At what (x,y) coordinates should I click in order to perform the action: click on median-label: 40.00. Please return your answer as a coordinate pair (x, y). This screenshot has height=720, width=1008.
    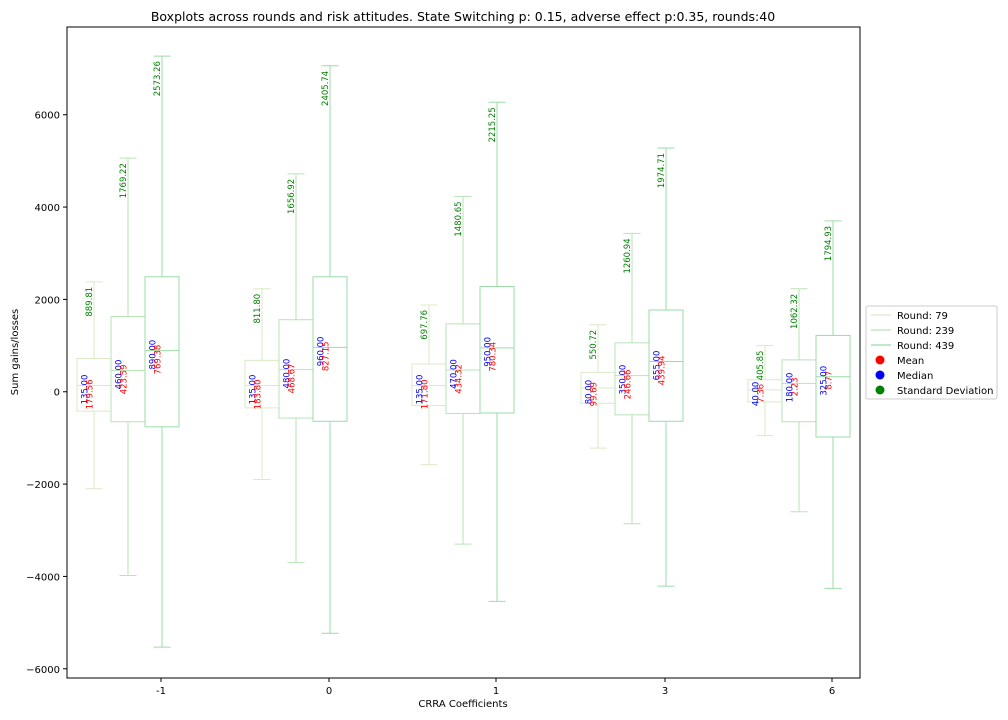
    Looking at the image, I should click on (757, 394).